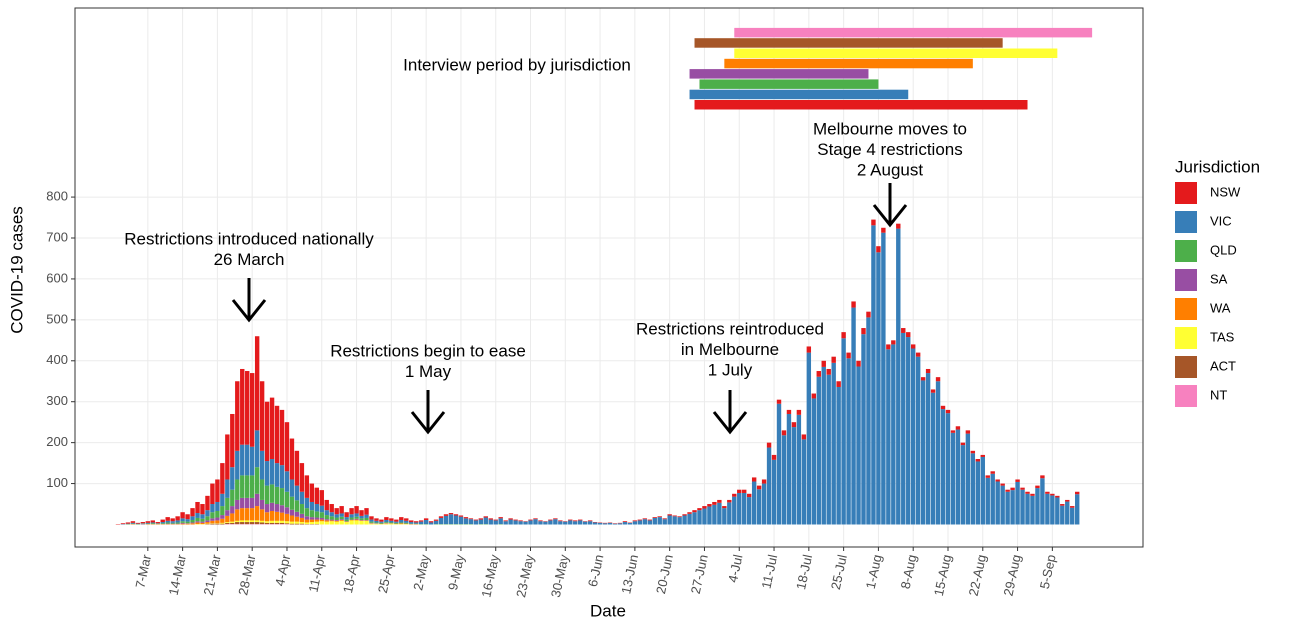 The width and height of the screenshot is (1295, 621). I want to click on legend-swatch, so click(1186, 193).